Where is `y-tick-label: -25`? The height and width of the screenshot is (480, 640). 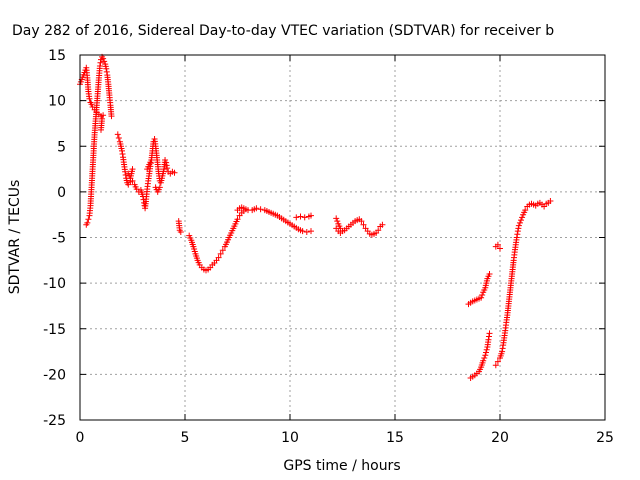 y-tick-label: -25 is located at coordinates (54, 421).